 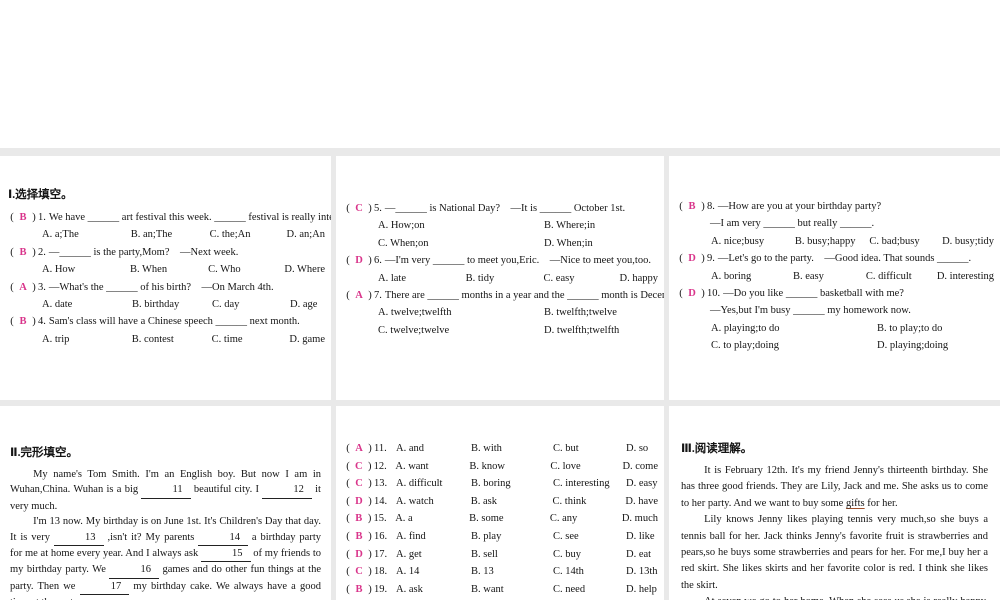 I want to click on question-number: 15., so click(x=380, y=519).